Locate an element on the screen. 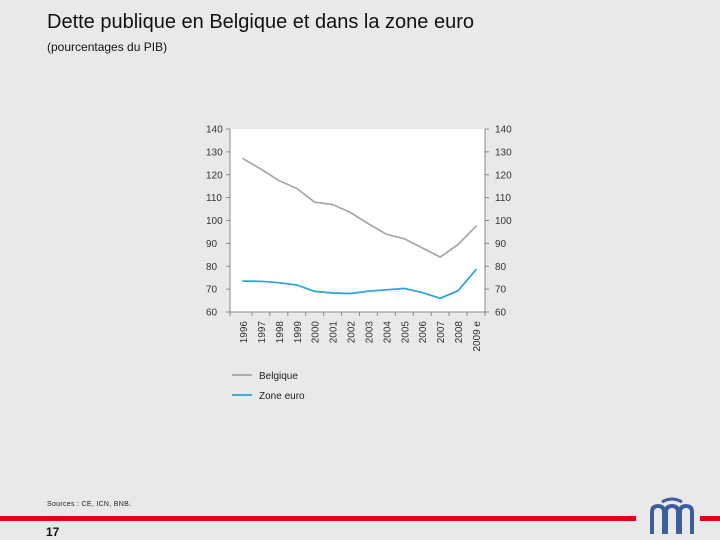  y-tick-label-left: 140 is located at coordinates (214, 130).